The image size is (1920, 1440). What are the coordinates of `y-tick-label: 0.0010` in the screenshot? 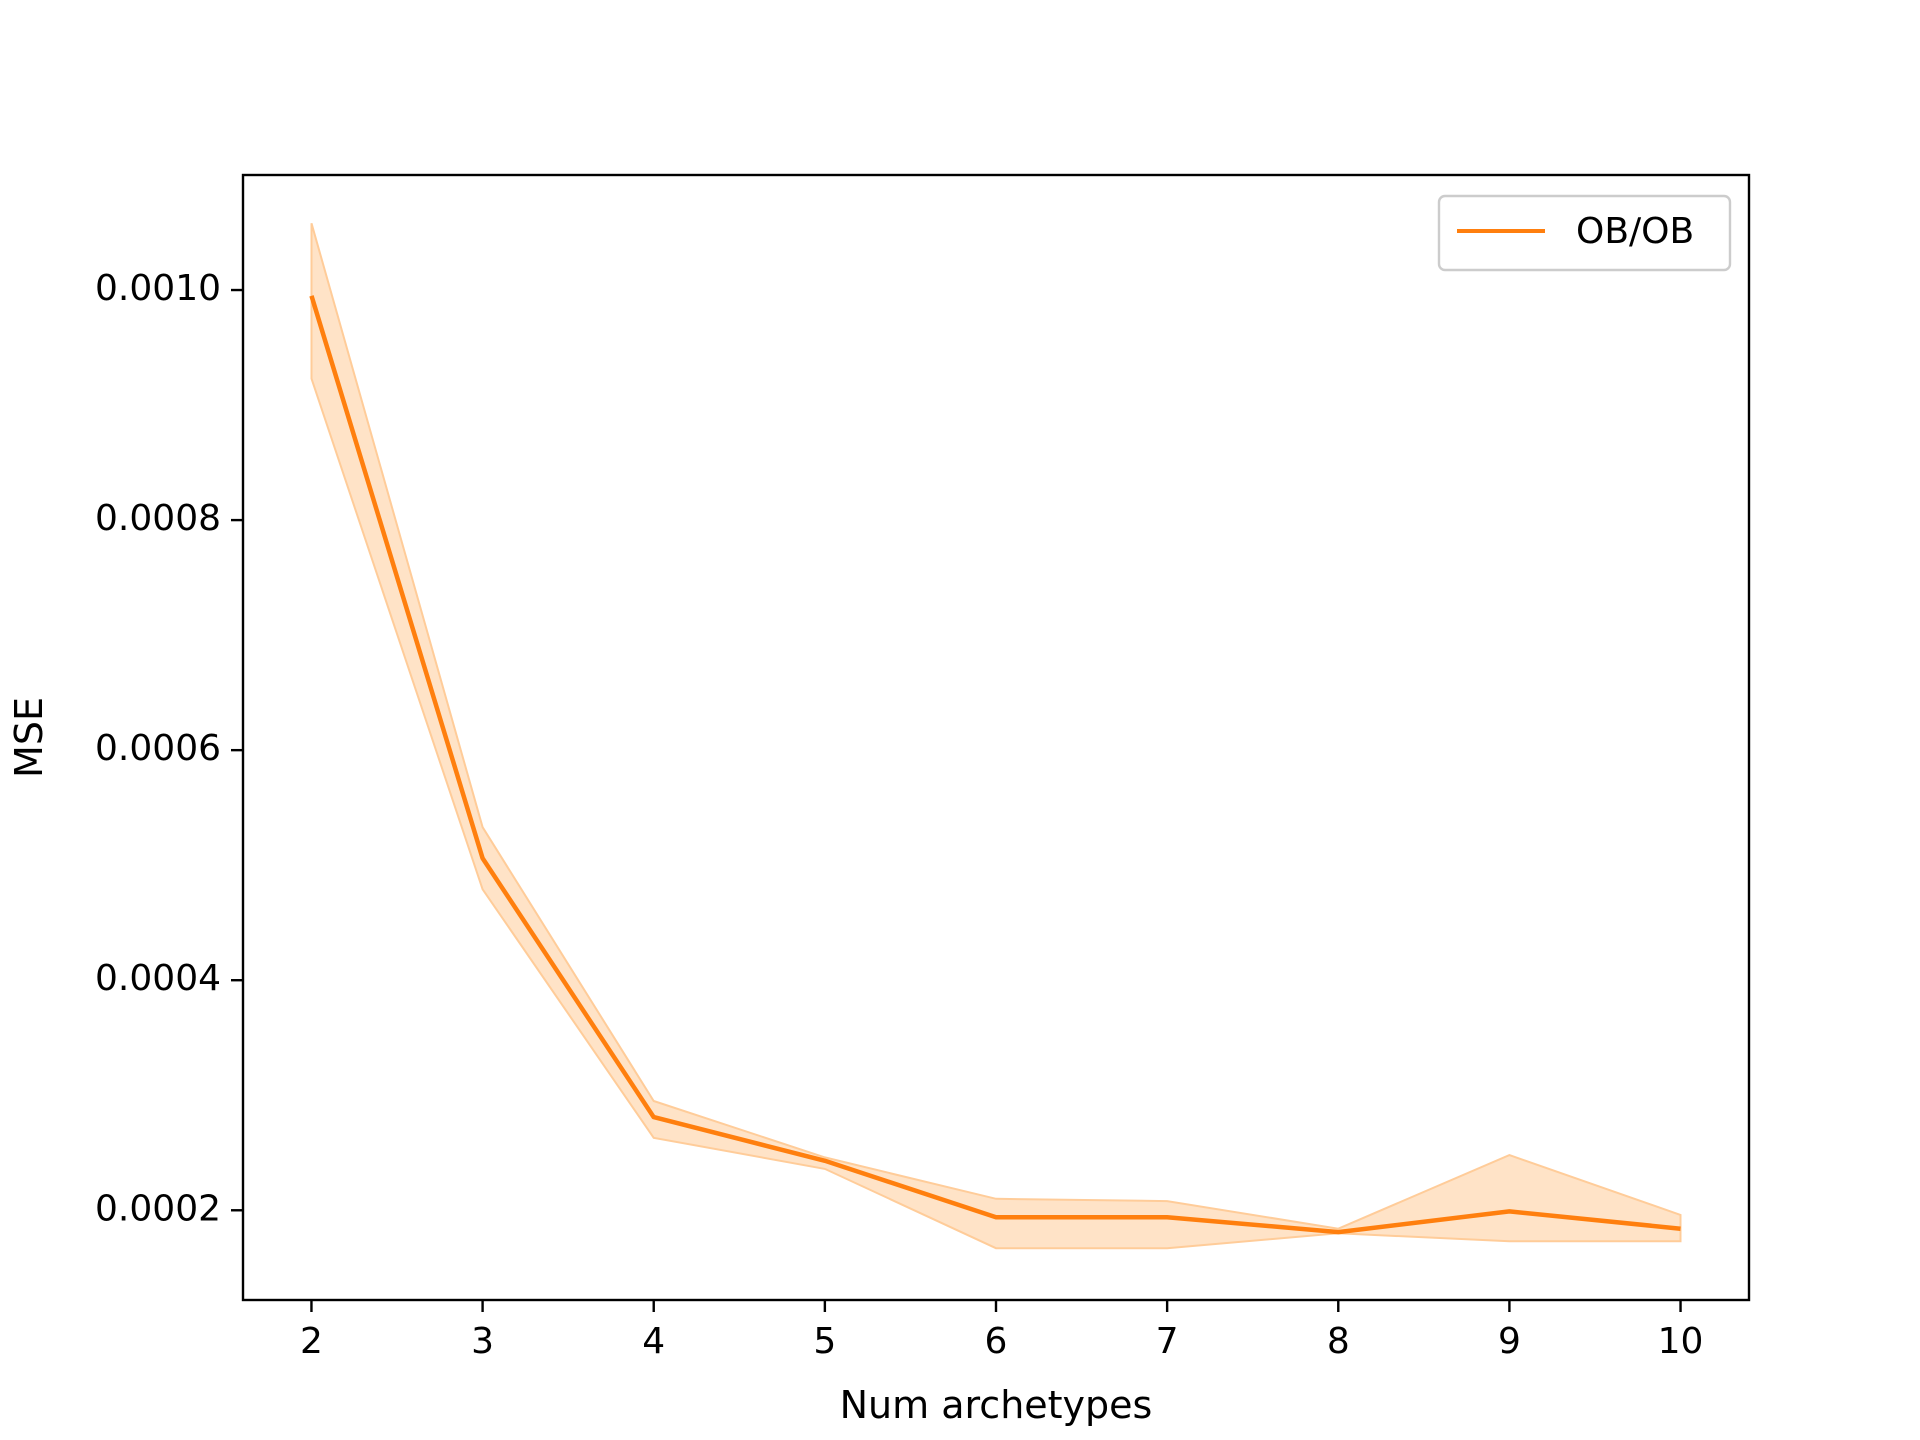 It's located at (158, 288).